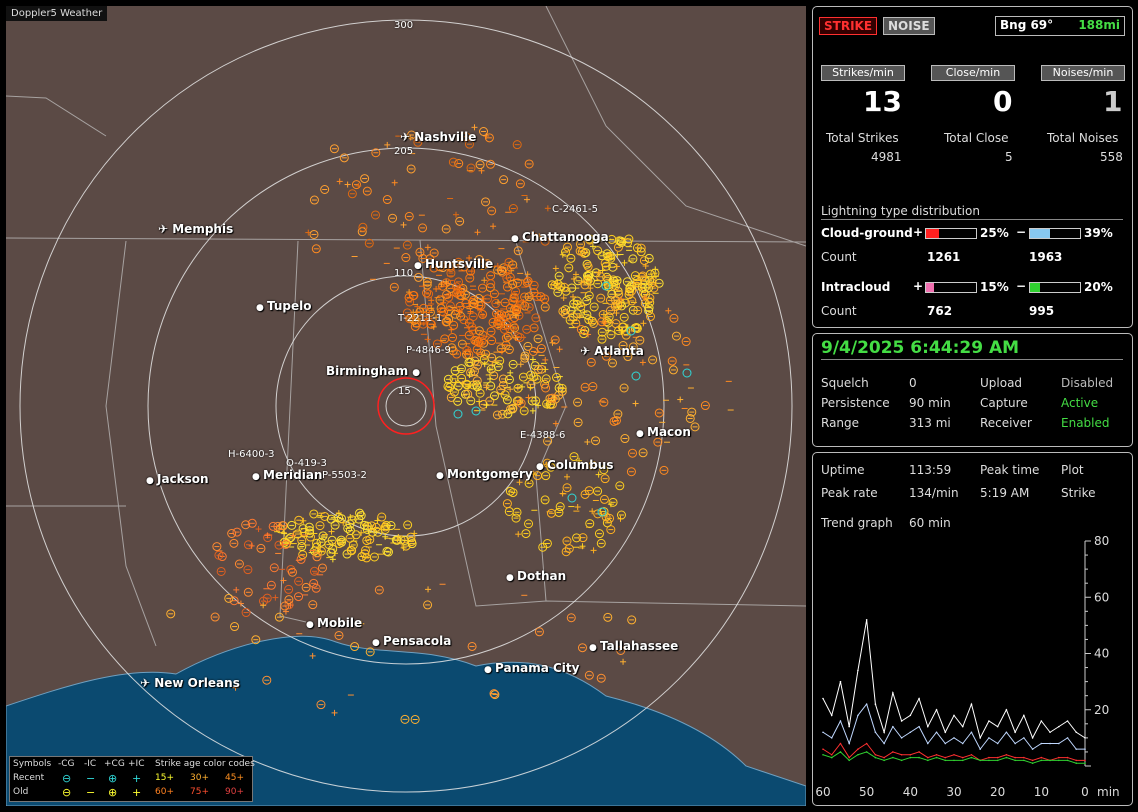 The image size is (1138, 812). What do you see at coordinates (420, 318) in the screenshot?
I see `storm-cell-label: T-2211-1` at bounding box center [420, 318].